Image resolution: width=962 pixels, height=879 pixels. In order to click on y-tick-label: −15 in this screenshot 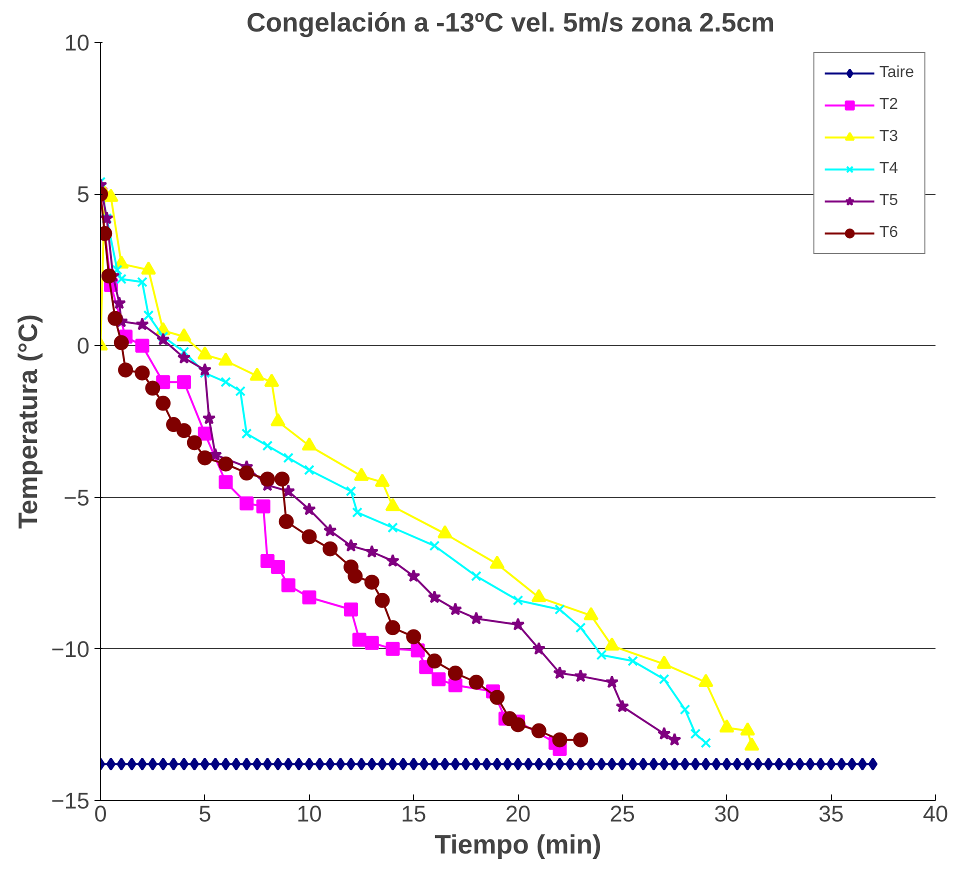, I will do `click(70, 801)`.